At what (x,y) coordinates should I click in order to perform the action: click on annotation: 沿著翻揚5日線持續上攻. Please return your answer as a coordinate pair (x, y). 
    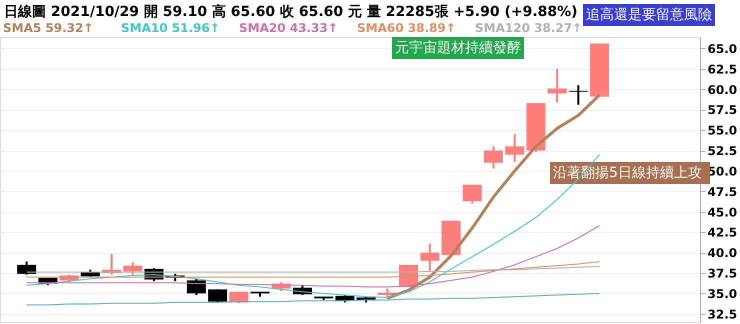
    Looking at the image, I should click on (627, 173).